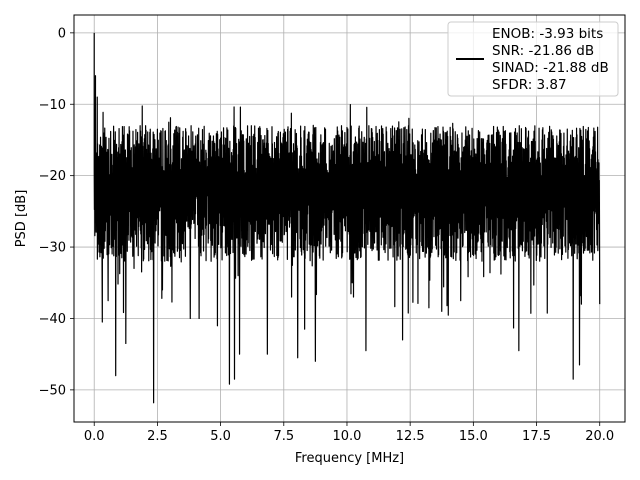 The height and width of the screenshot is (480, 640). Describe the element at coordinates (52, 105) in the screenshot. I see `y-tick-label: −10` at that location.